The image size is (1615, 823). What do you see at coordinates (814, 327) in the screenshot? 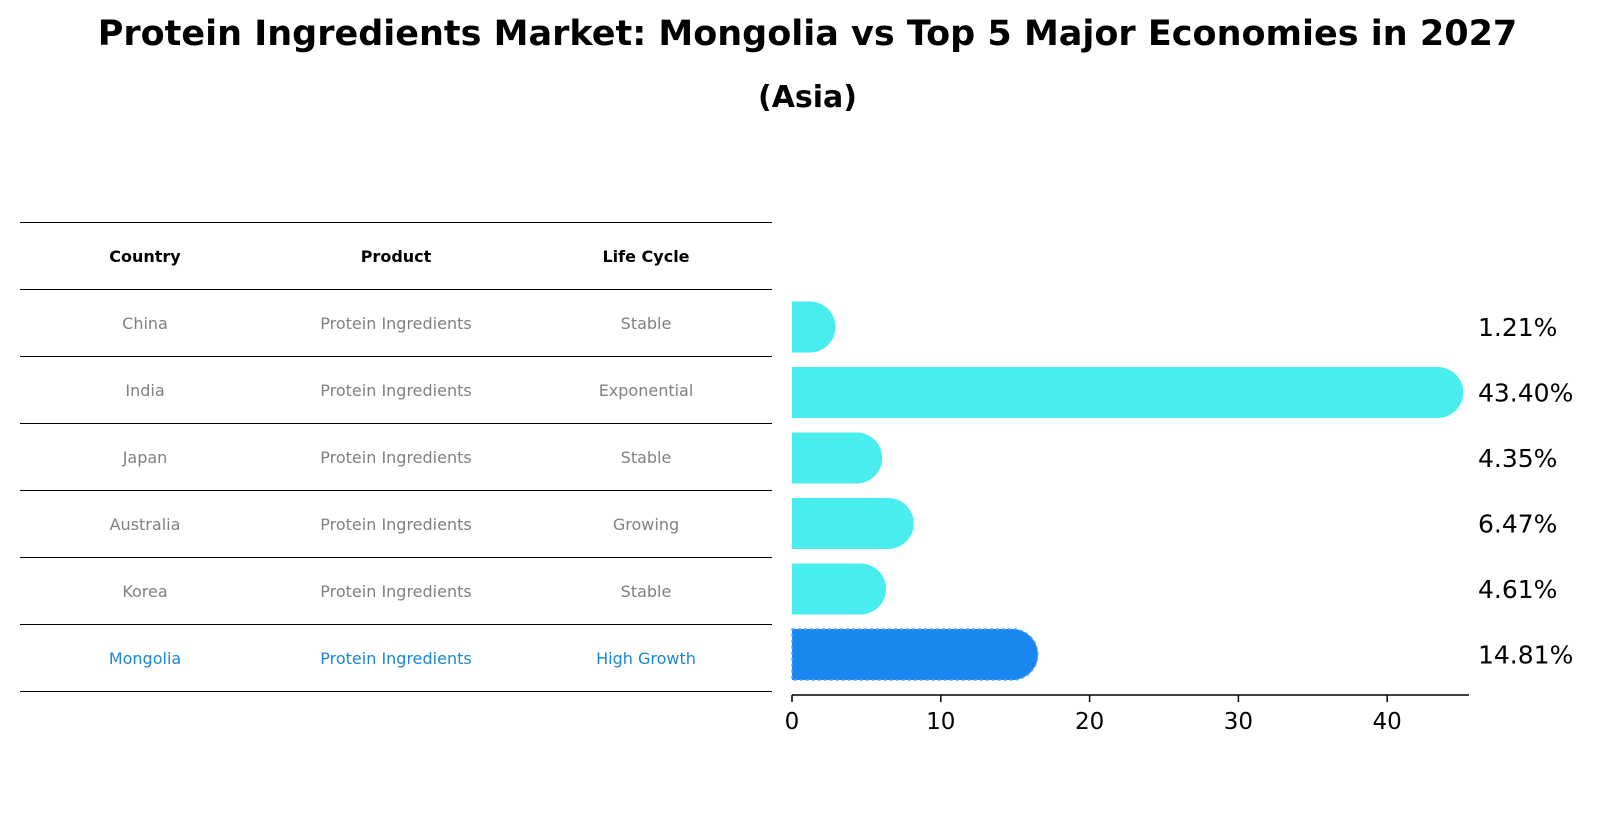
I see `bar-china` at bounding box center [814, 327].